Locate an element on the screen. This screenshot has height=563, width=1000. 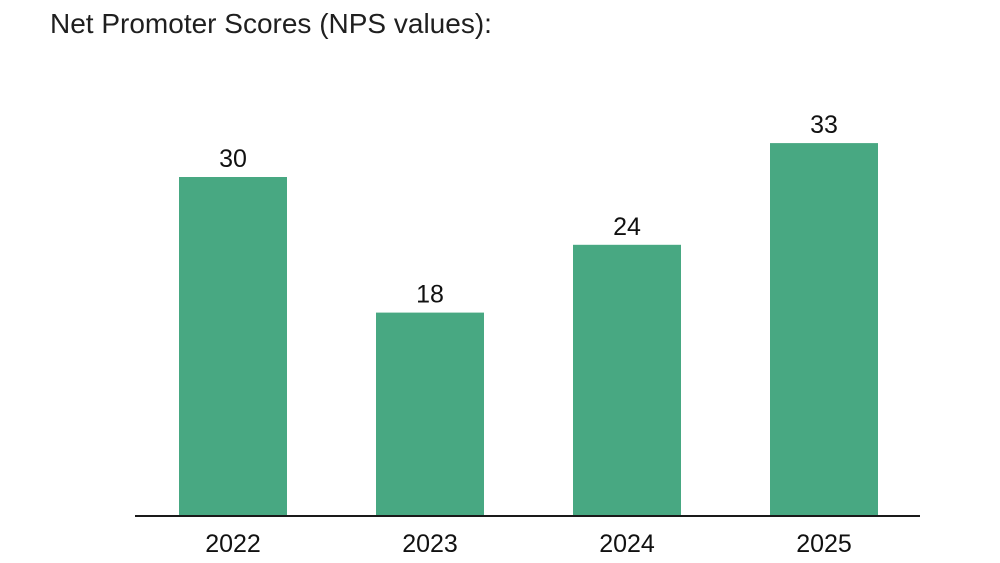
bar-2025 is located at coordinates (824, 329).